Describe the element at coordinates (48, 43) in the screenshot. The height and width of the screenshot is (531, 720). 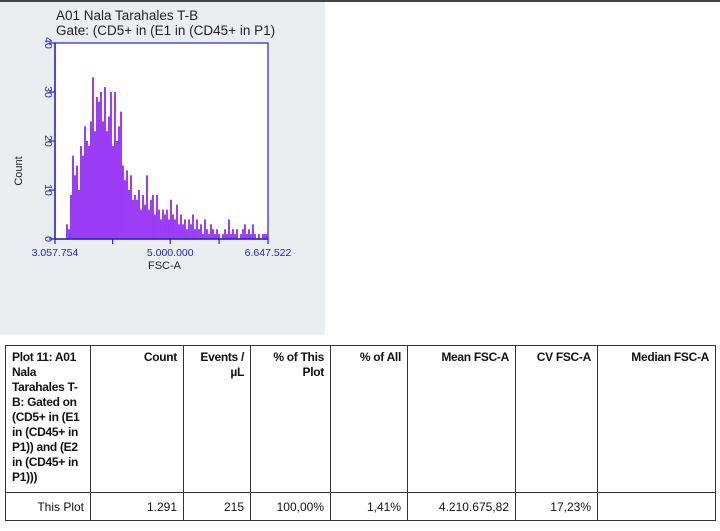
I see `y-tick-label: 40` at that location.